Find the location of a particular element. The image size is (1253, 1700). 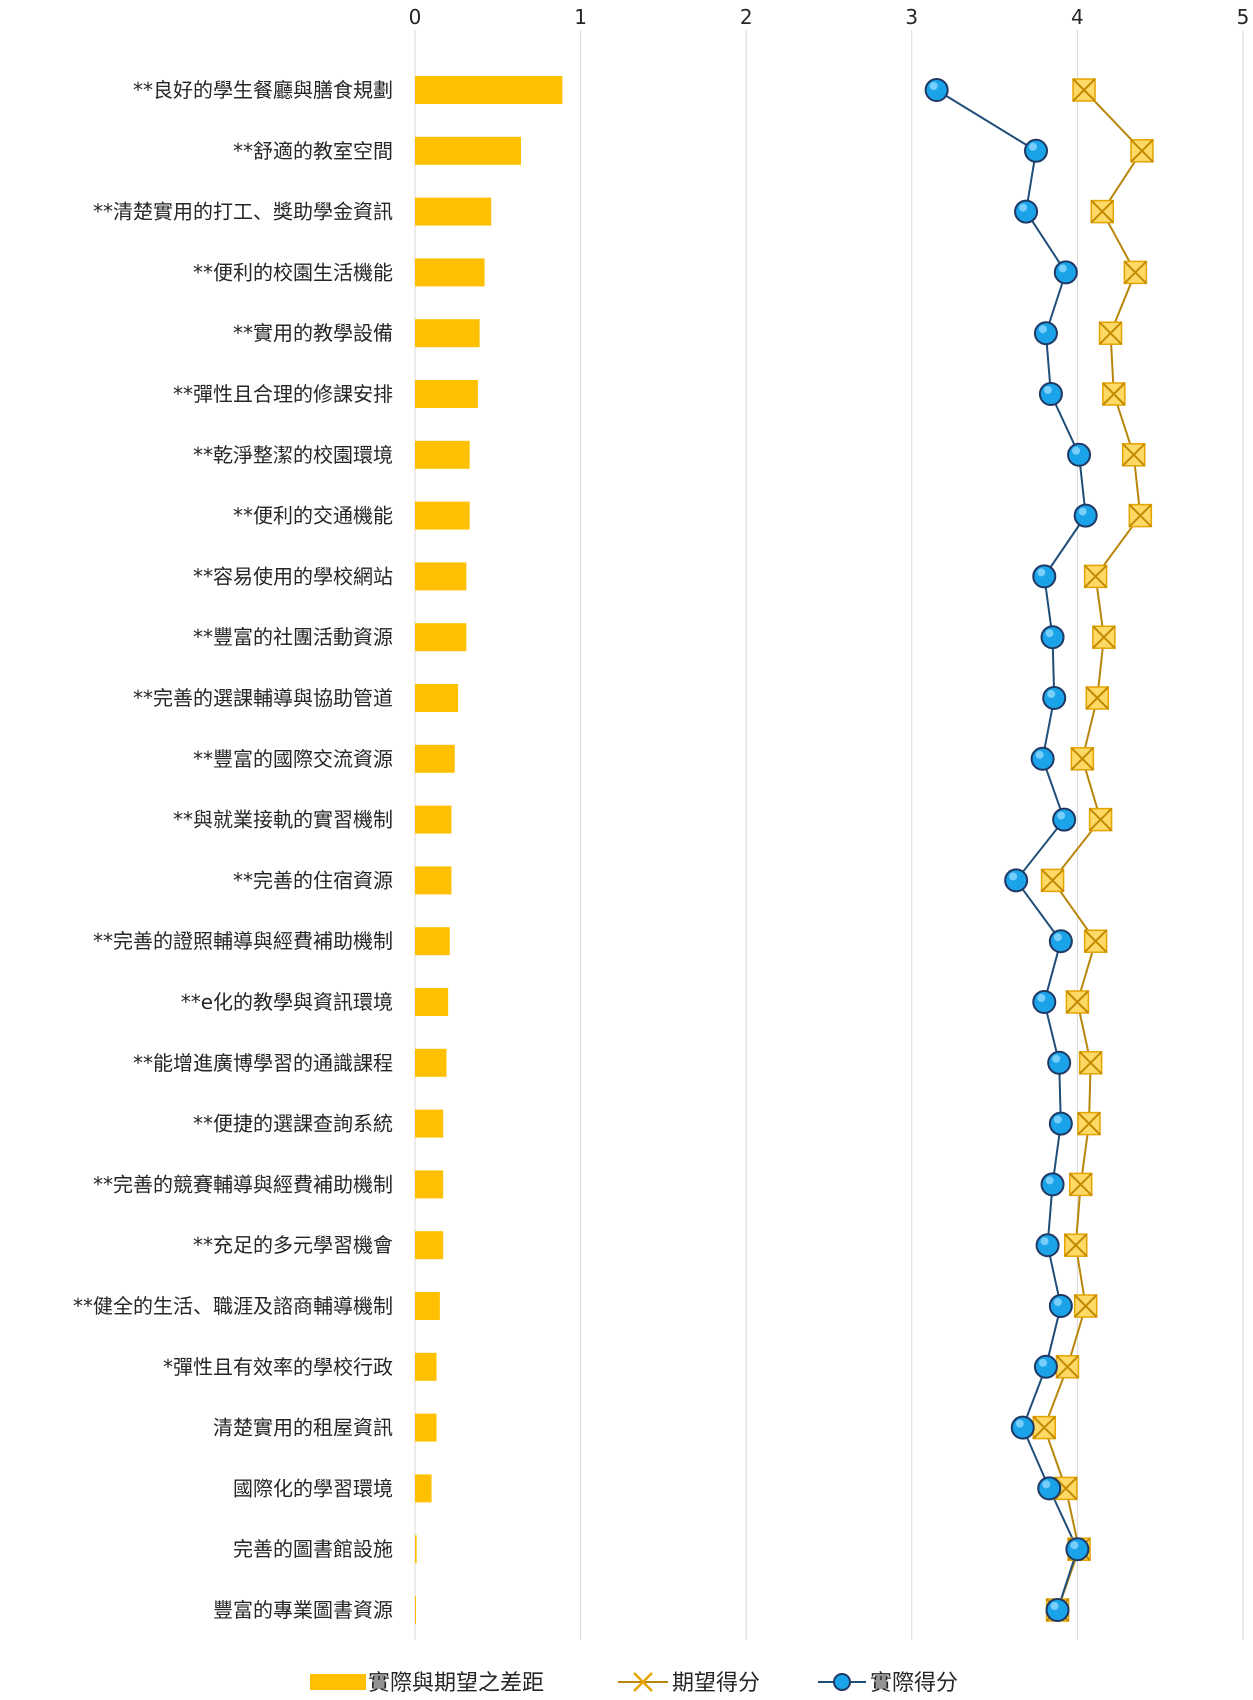

category-label: **便捷的選課查詢系統 is located at coordinates (293, 1124).